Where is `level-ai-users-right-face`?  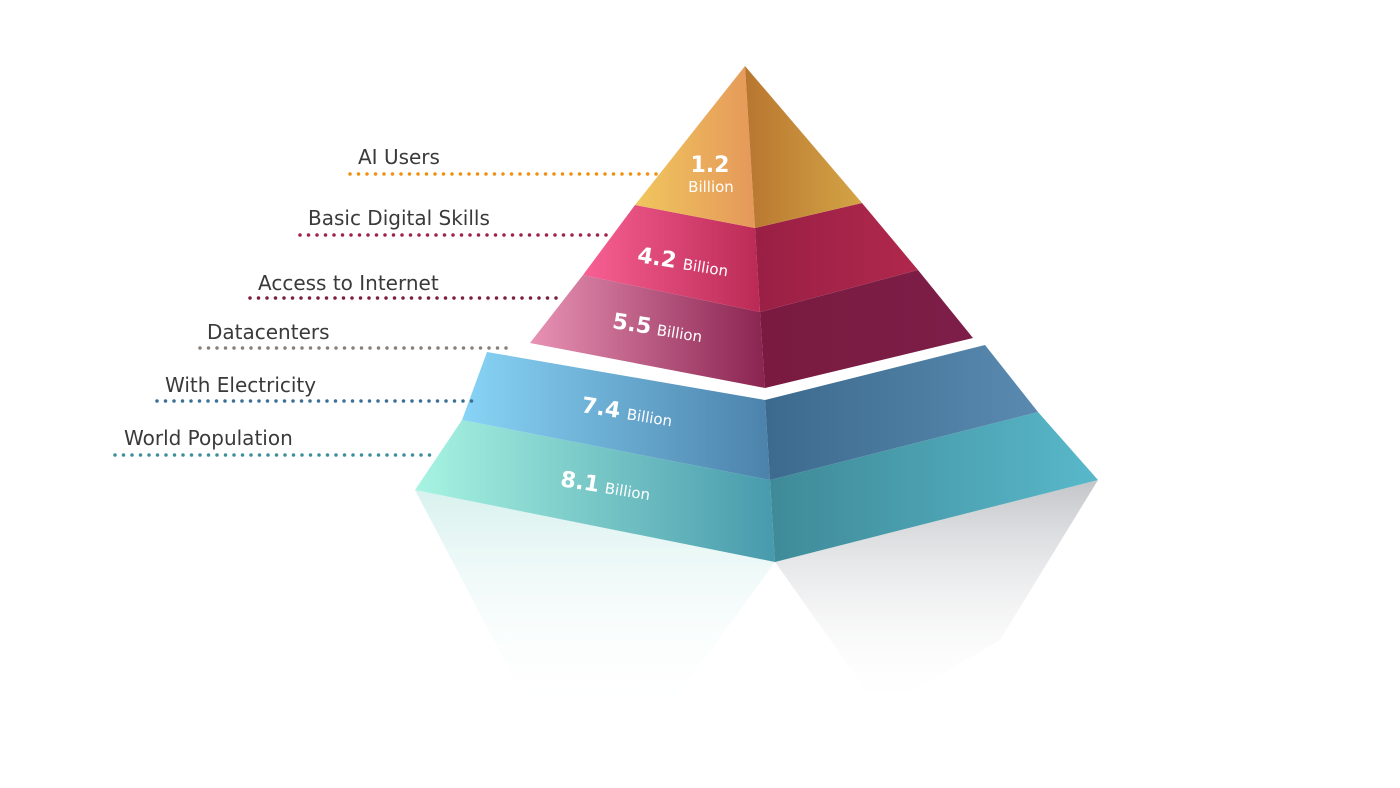 level-ai-users-right-face is located at coordinates (803, 147).